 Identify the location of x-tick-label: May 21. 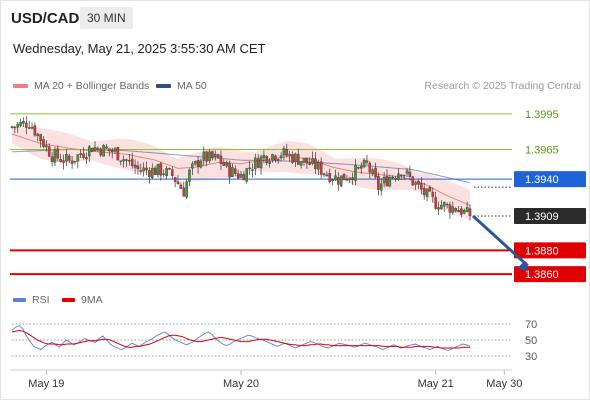
(436, 384).